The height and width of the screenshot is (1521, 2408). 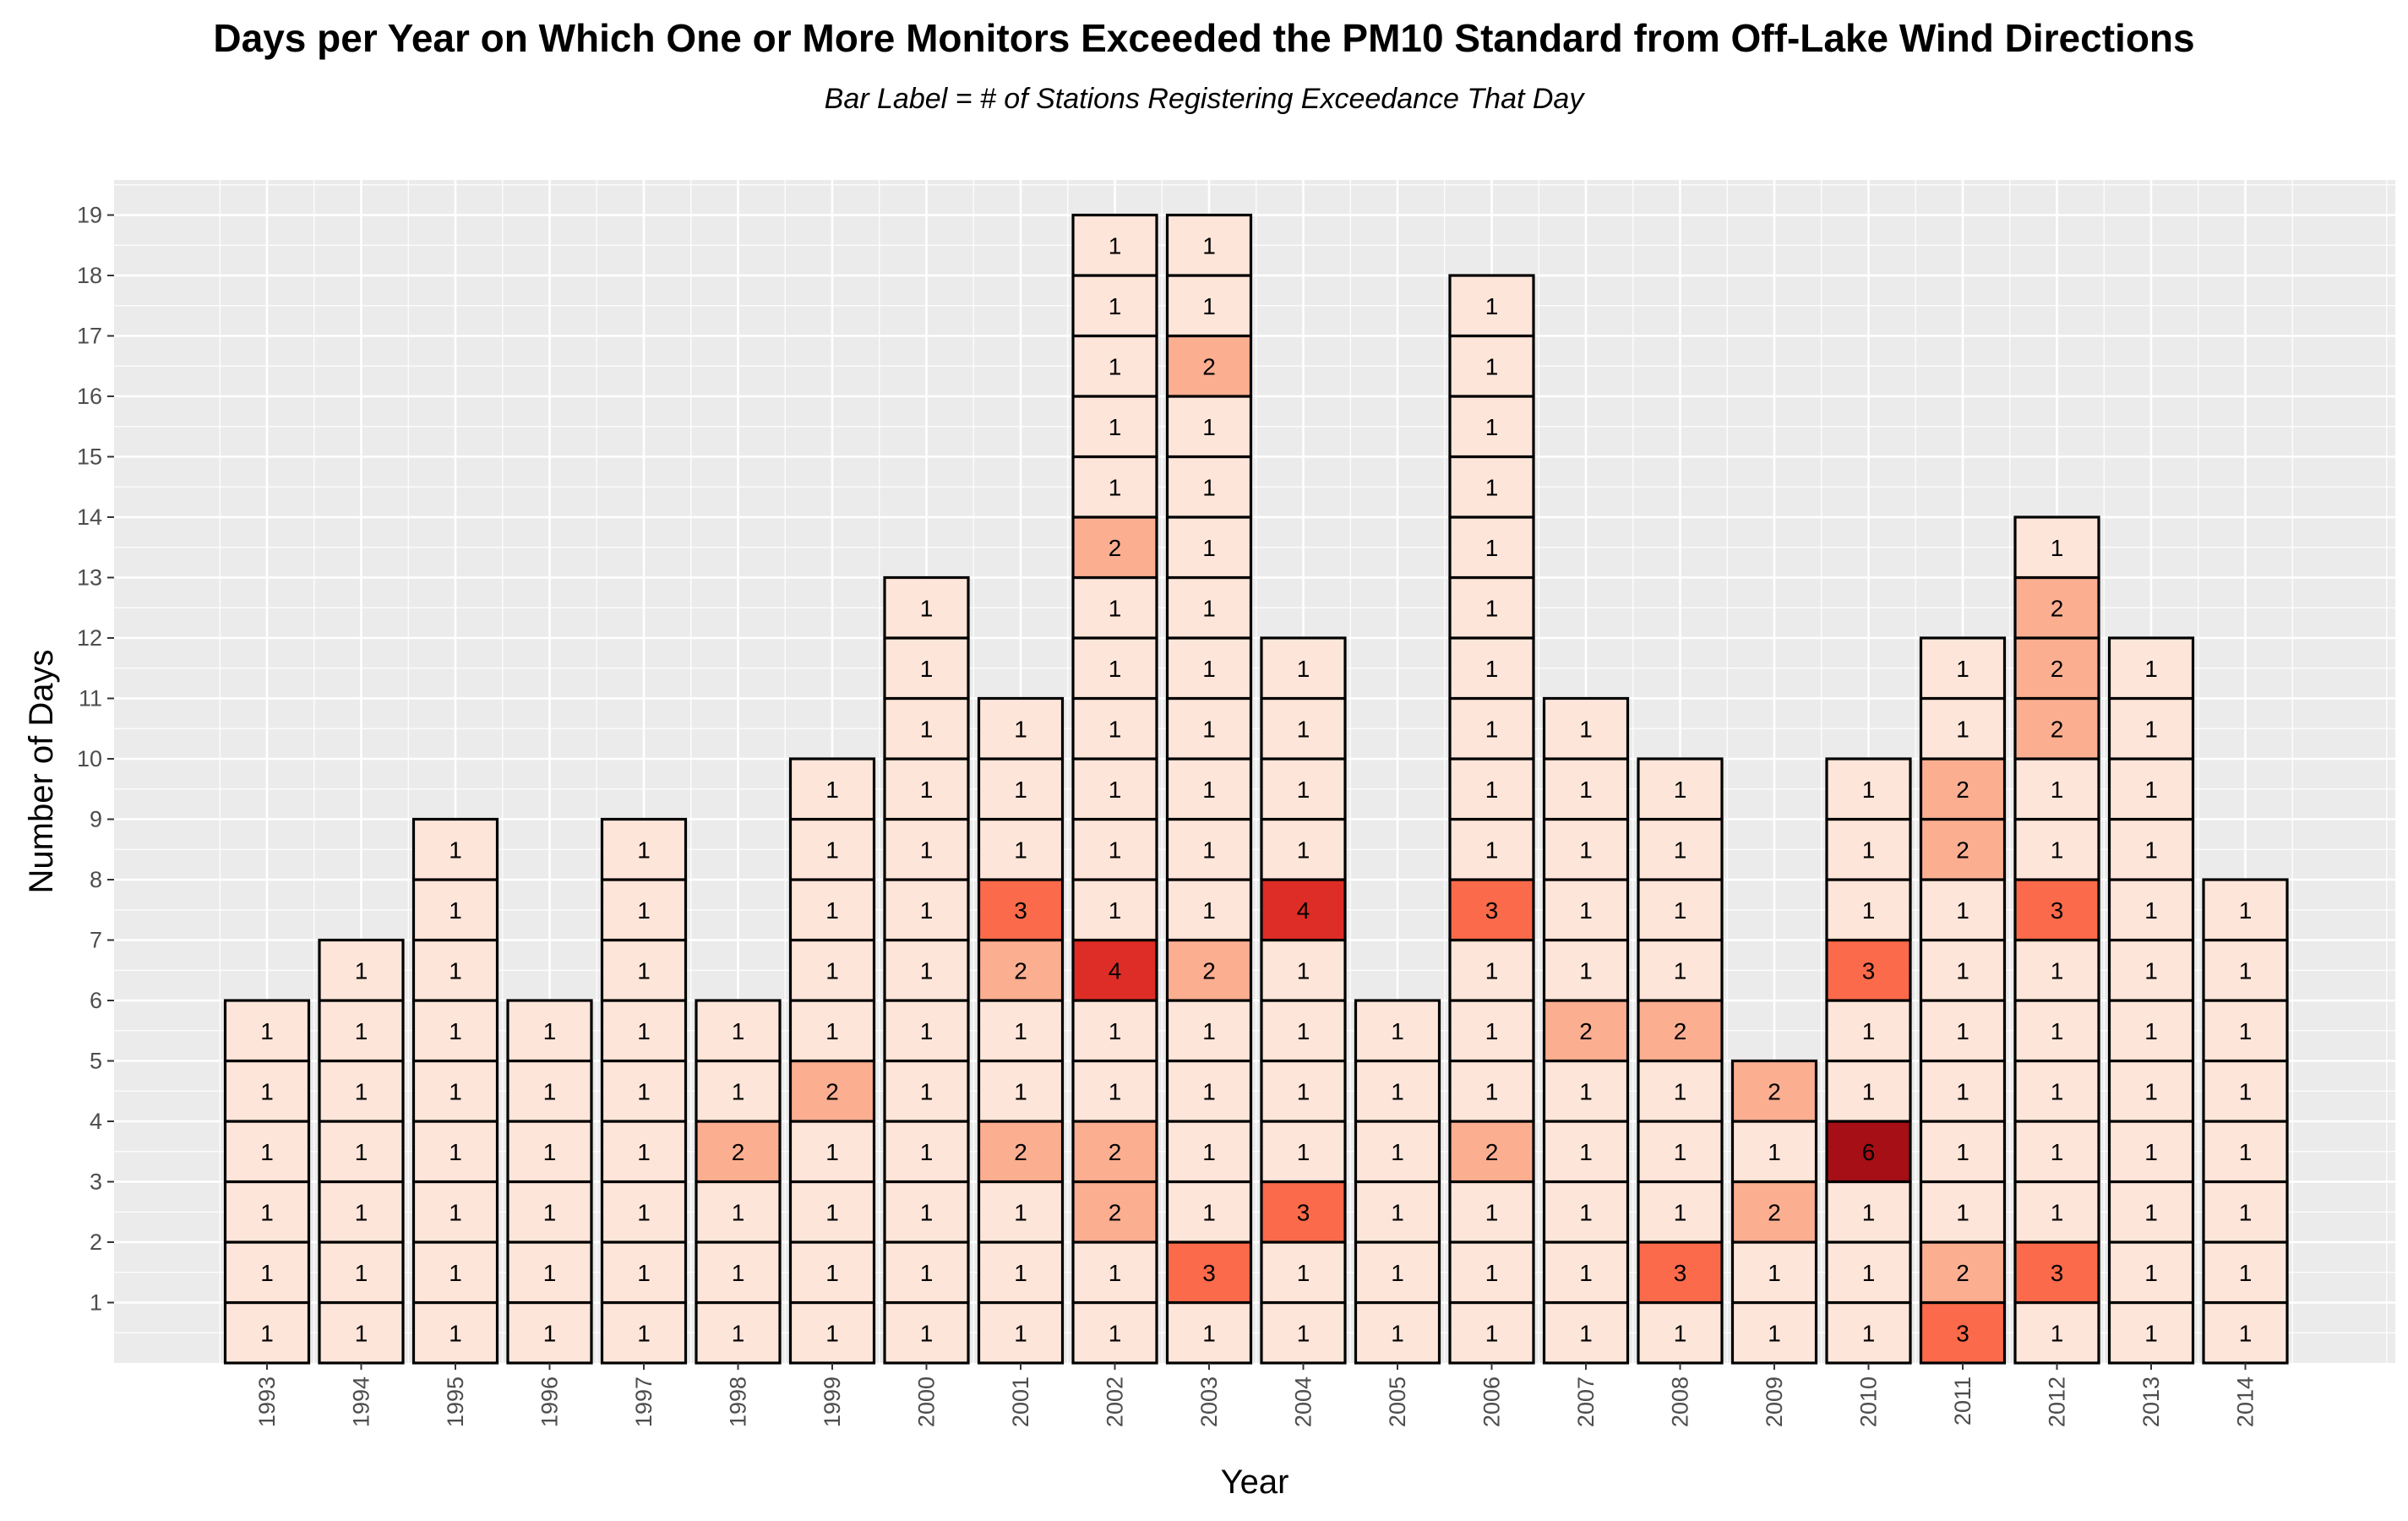 I want to click on y-tick-label: 9, so click(x=96, y=819).